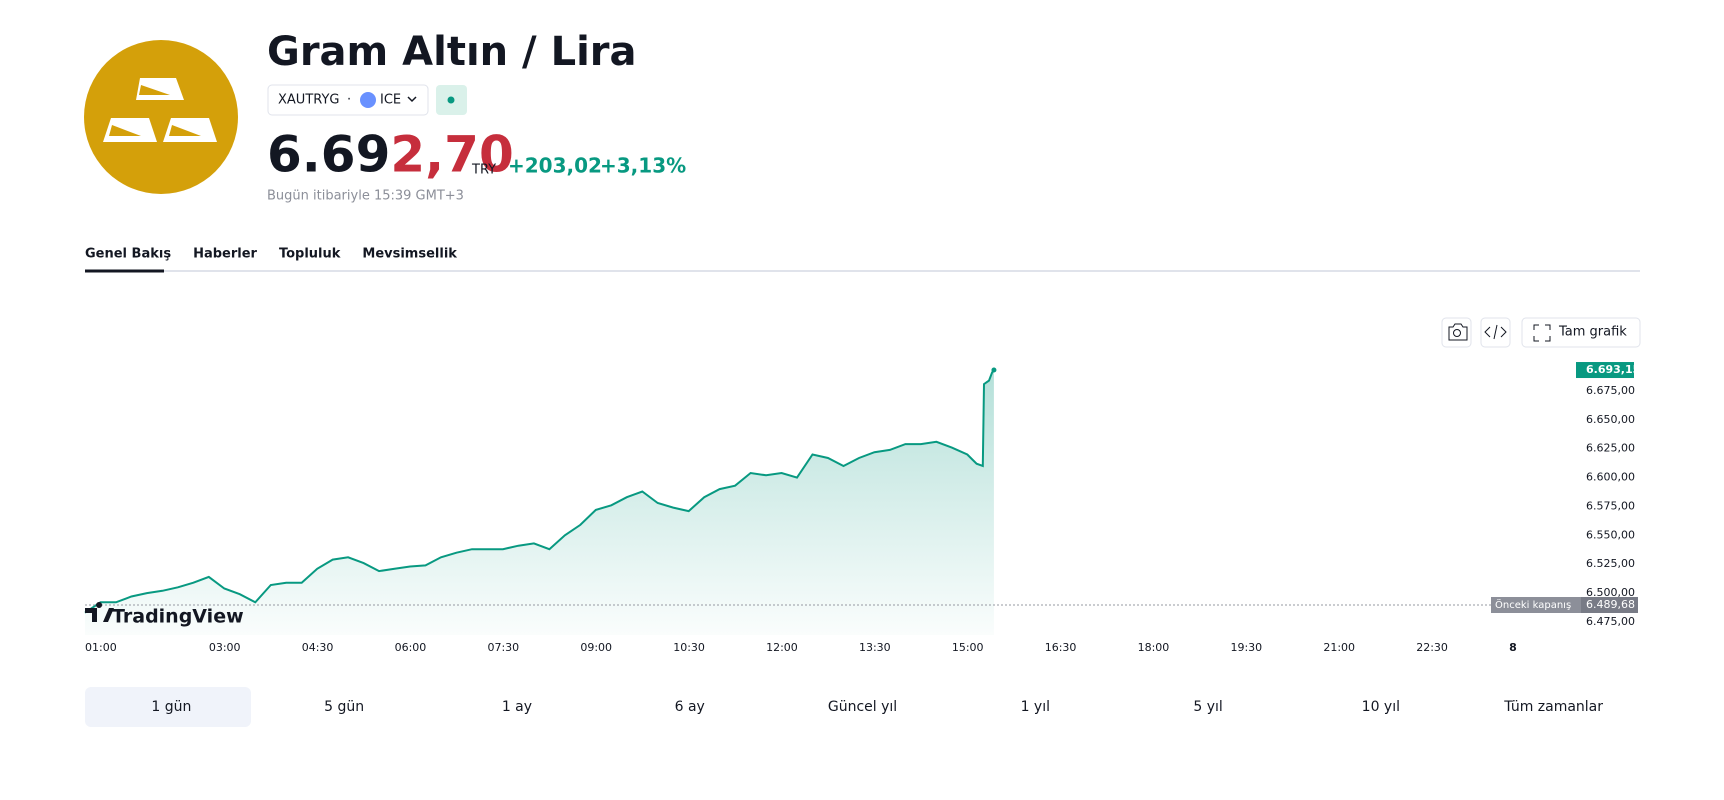  I want to click on symbol-pill, so click(348, 100).